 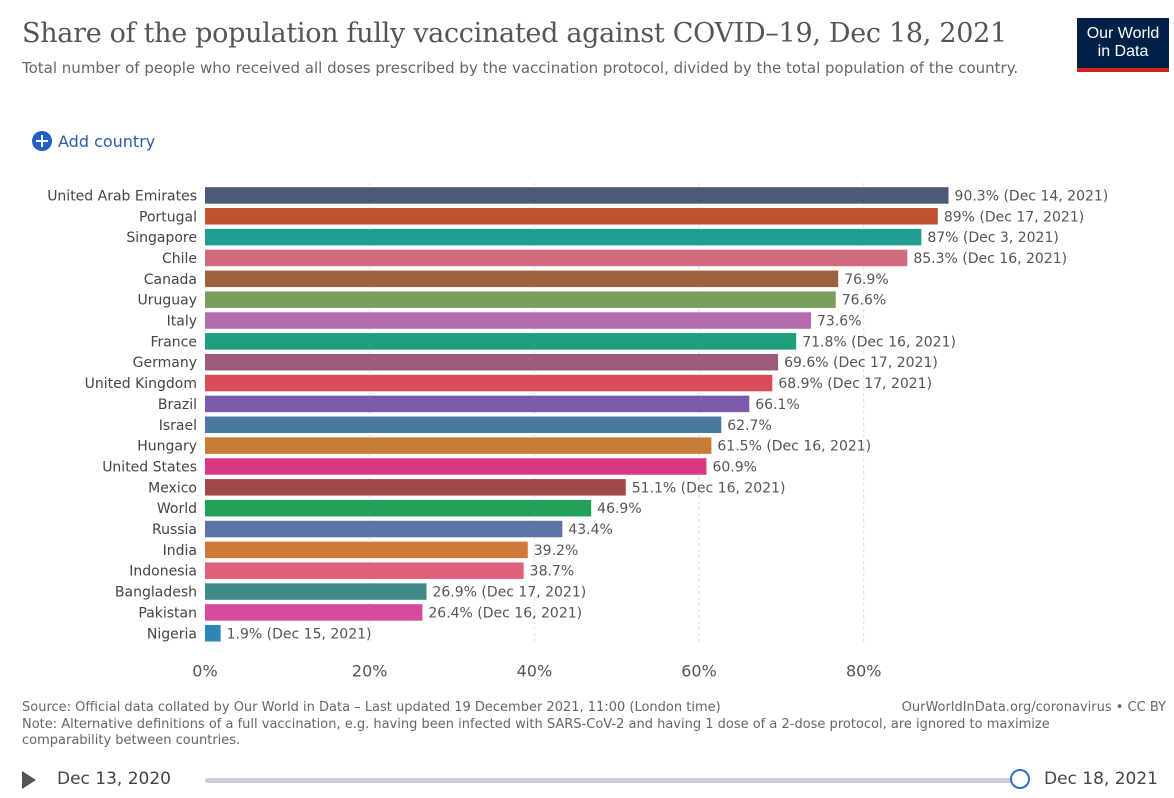 I want to click on owid-logo: Our World in Data, so click(x=1123, y=45).